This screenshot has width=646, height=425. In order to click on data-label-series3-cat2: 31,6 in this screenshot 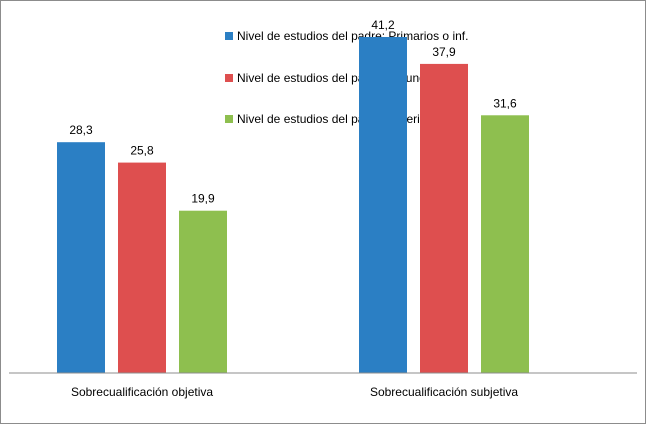, I will do `click(505, 103)`.